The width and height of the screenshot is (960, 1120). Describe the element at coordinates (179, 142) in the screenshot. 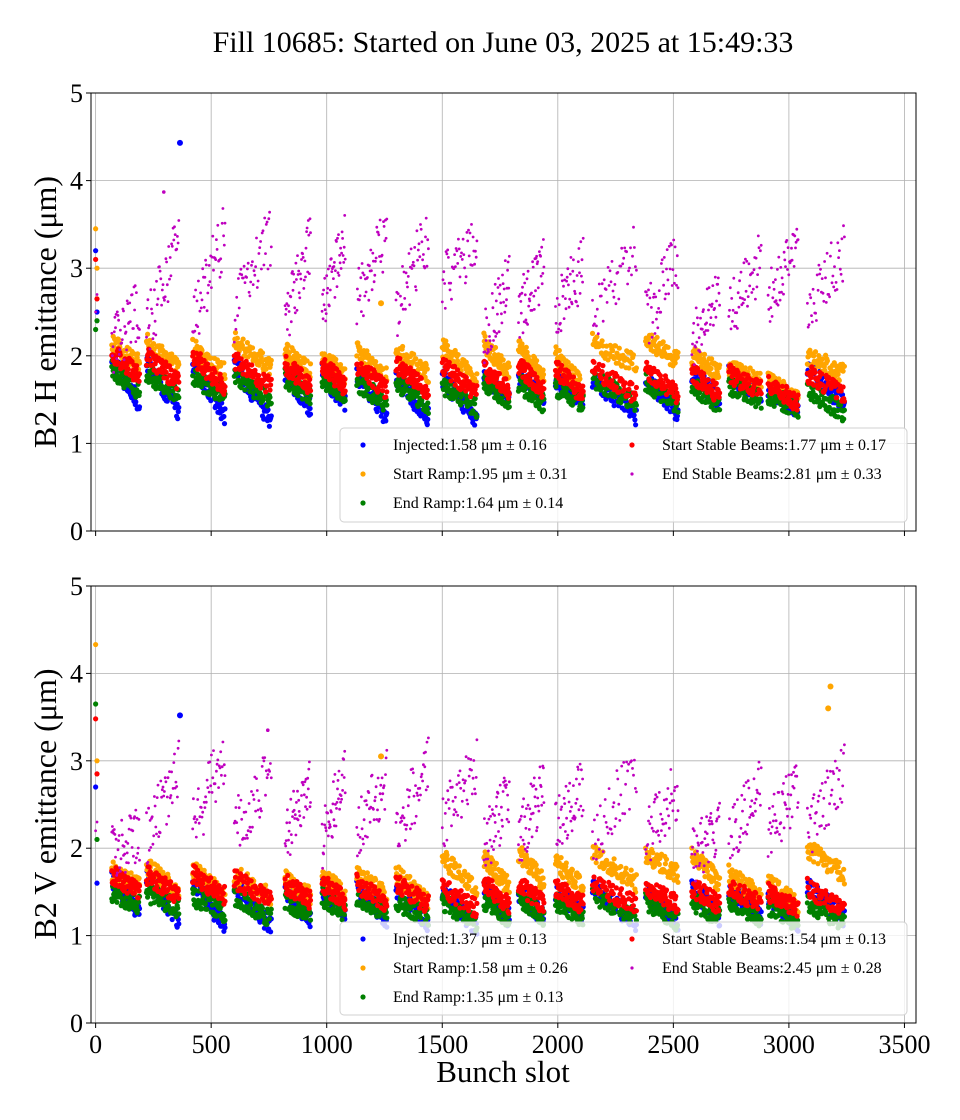

I see `data-point-outlier` at that location.